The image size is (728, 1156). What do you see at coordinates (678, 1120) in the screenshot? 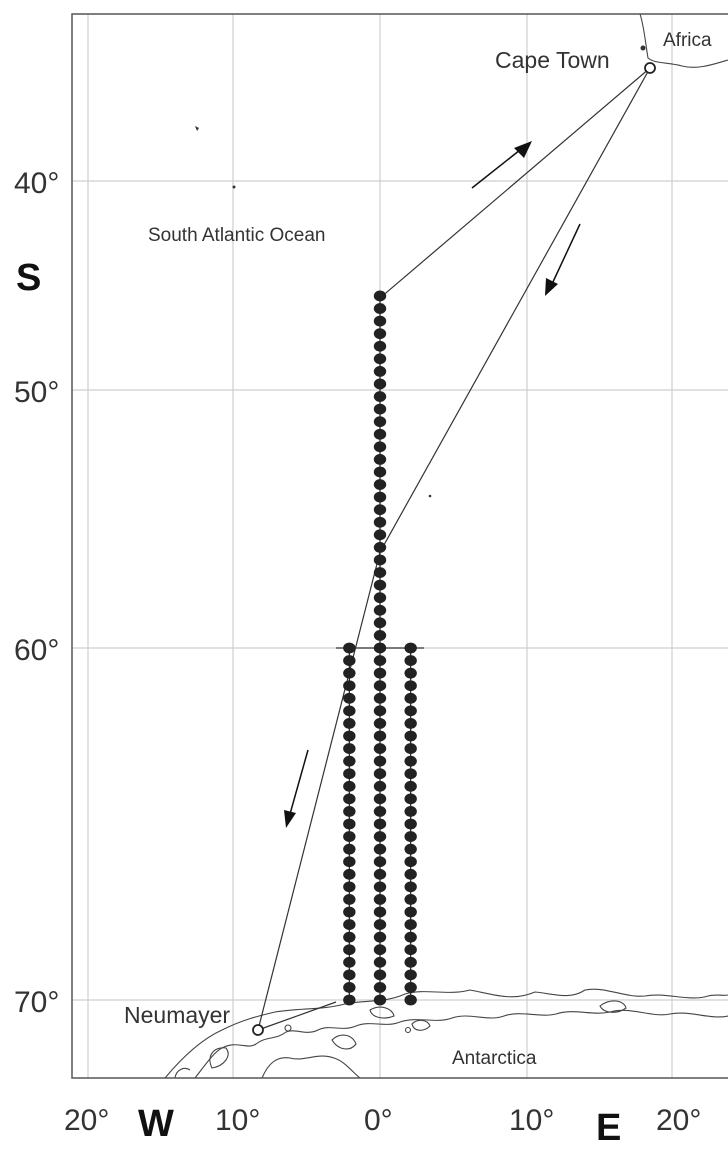
I see `lon-label-20e: 20°` at bounding box center [678, 1120].